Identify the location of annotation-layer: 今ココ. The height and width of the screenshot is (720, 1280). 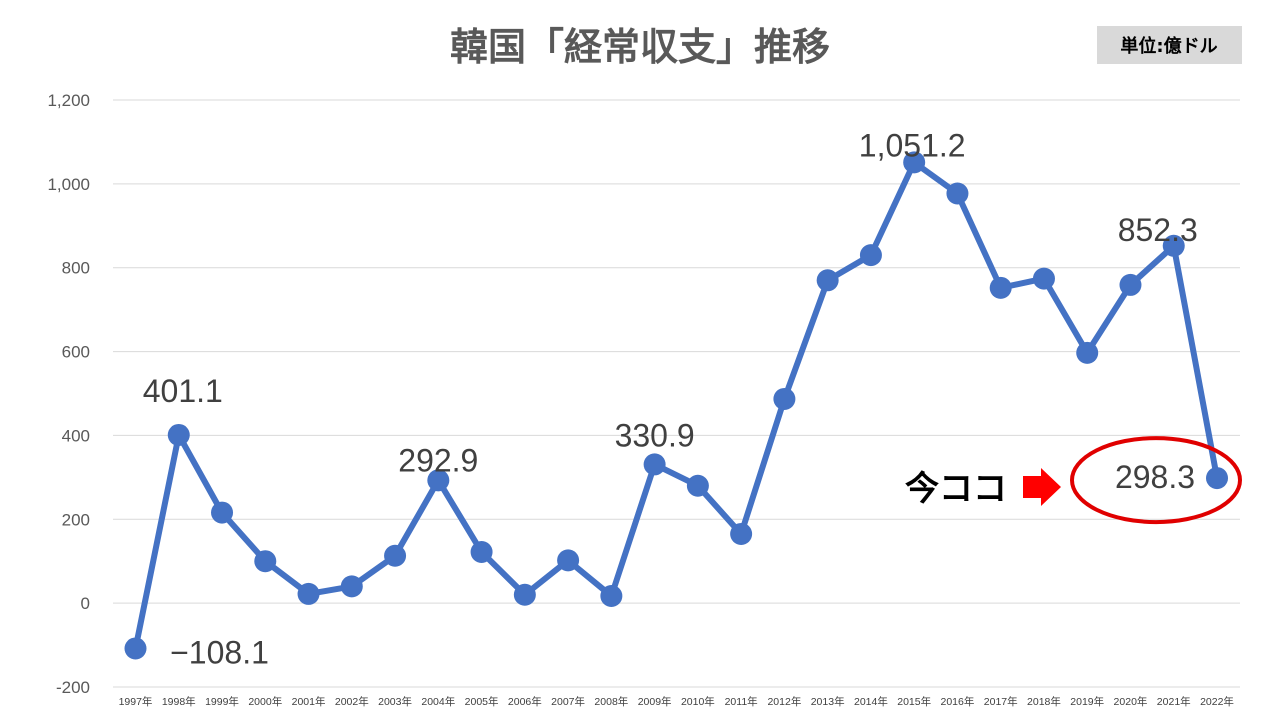
(1073, 480).